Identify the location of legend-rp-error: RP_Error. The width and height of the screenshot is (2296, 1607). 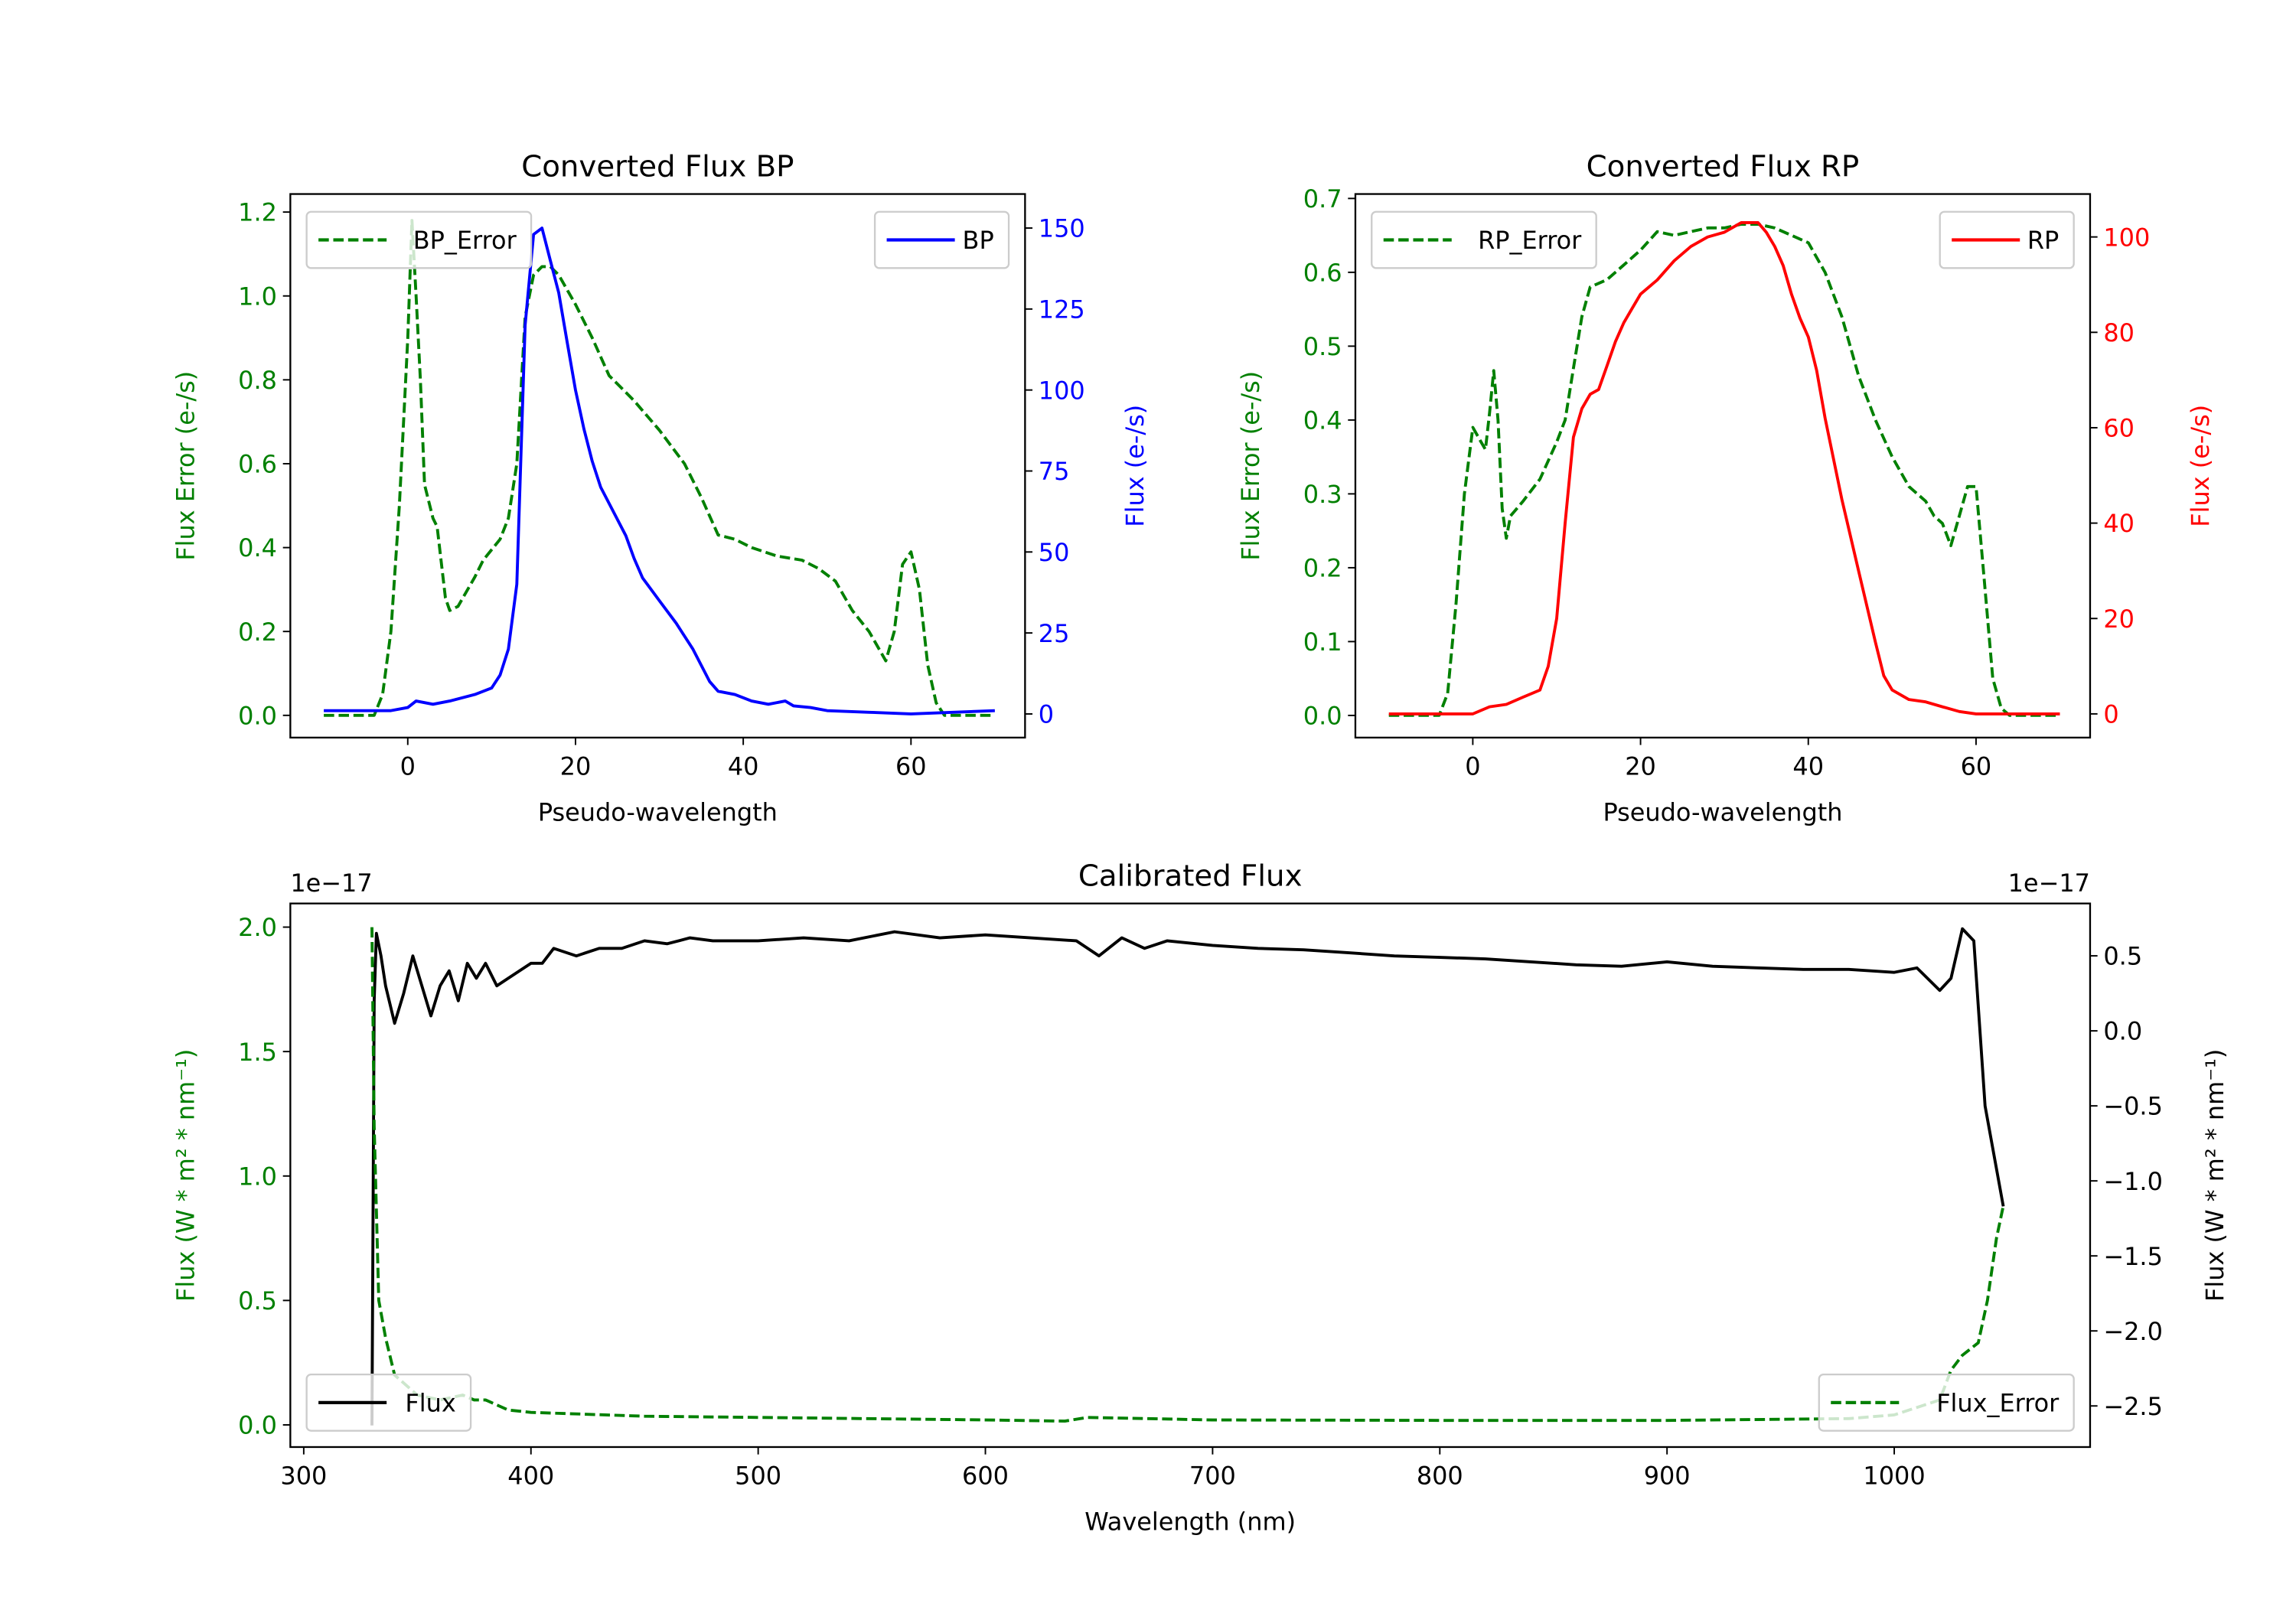
(1484, 239).